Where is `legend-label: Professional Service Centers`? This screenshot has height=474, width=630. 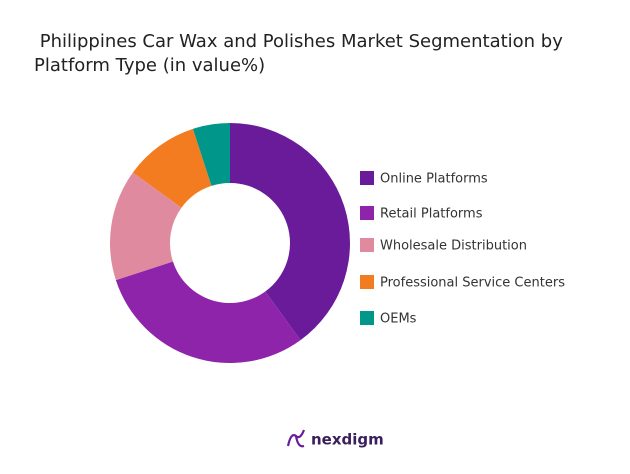 legend-label: Professional Service Centers is located at coordinates (472, 283).